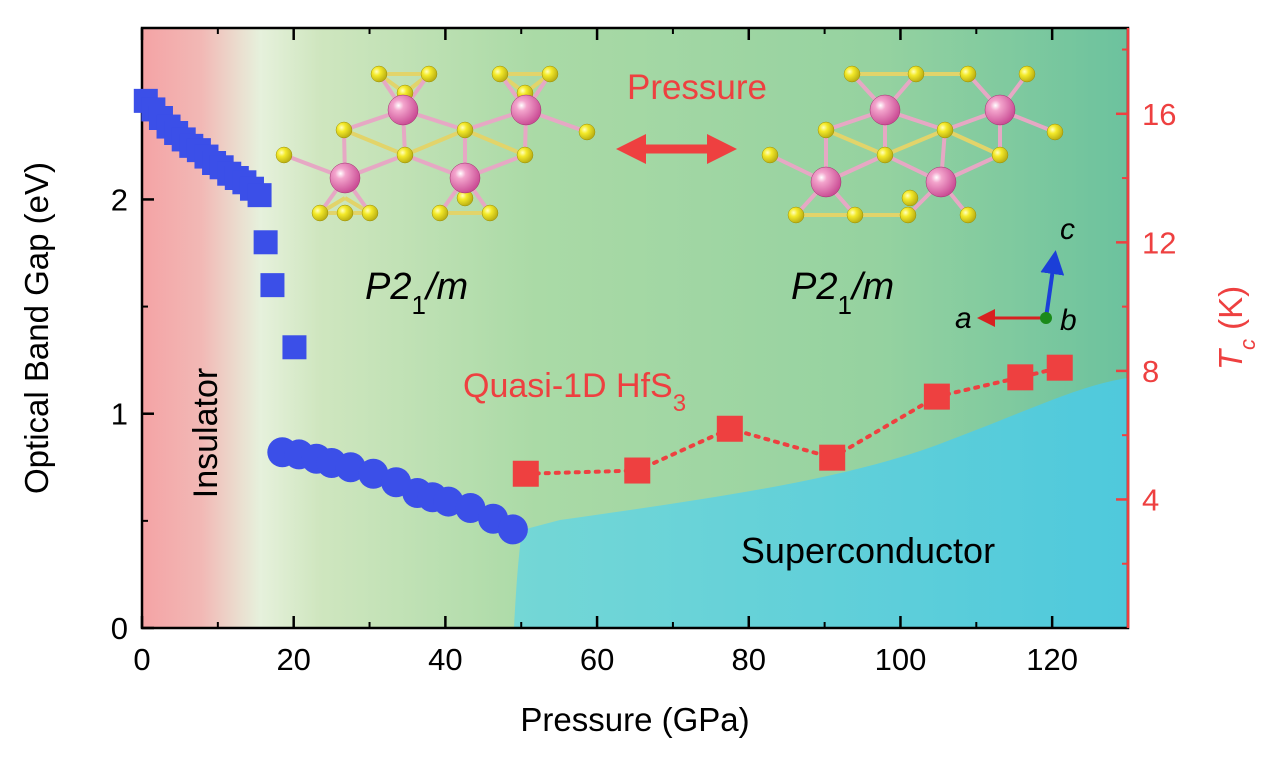 The height and width of the screenshot is (766, 1279). What do you see at coordinates (119, 414) in the screenshot?
I see `y-left-tick-label: 1` at bounding box center [119, 414].